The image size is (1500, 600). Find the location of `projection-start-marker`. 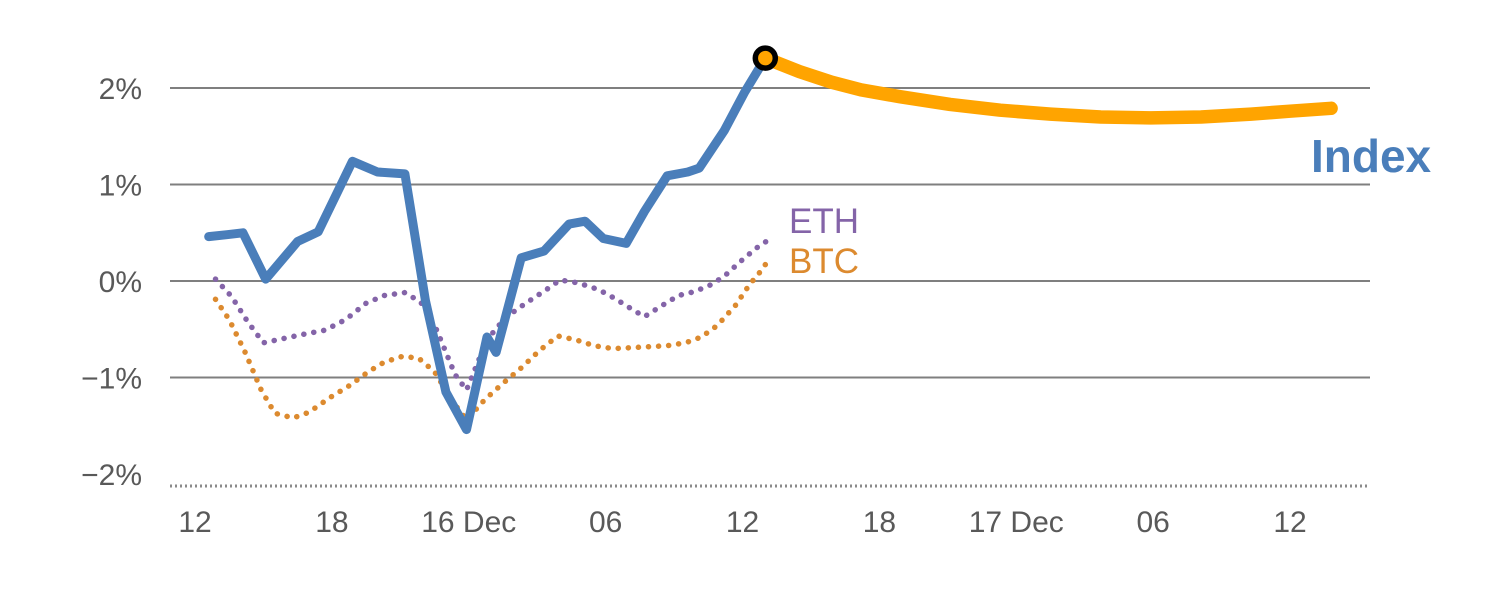

projection-start-marker is located at coordinates (765, 58).